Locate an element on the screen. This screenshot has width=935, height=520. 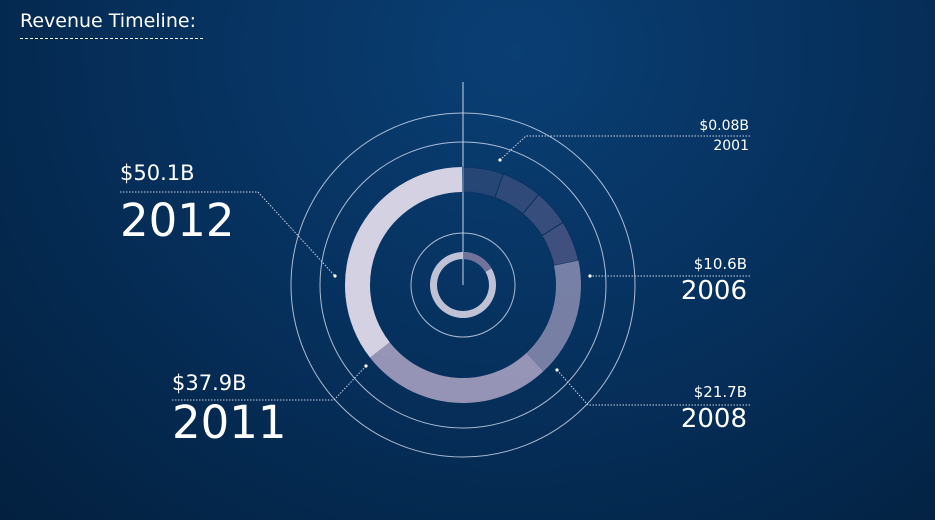
ring-segment-2006 is located at coordinates (553, 316).